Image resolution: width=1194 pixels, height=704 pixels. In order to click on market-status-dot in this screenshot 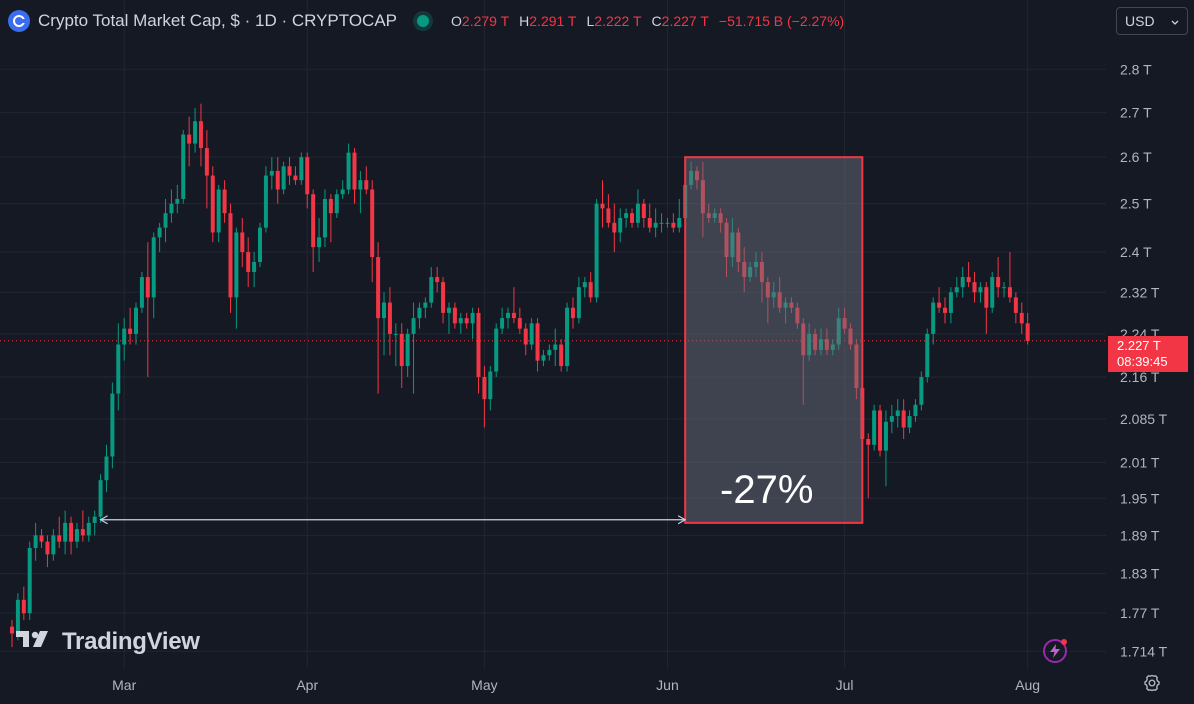, I will do `click(423, 21)`.